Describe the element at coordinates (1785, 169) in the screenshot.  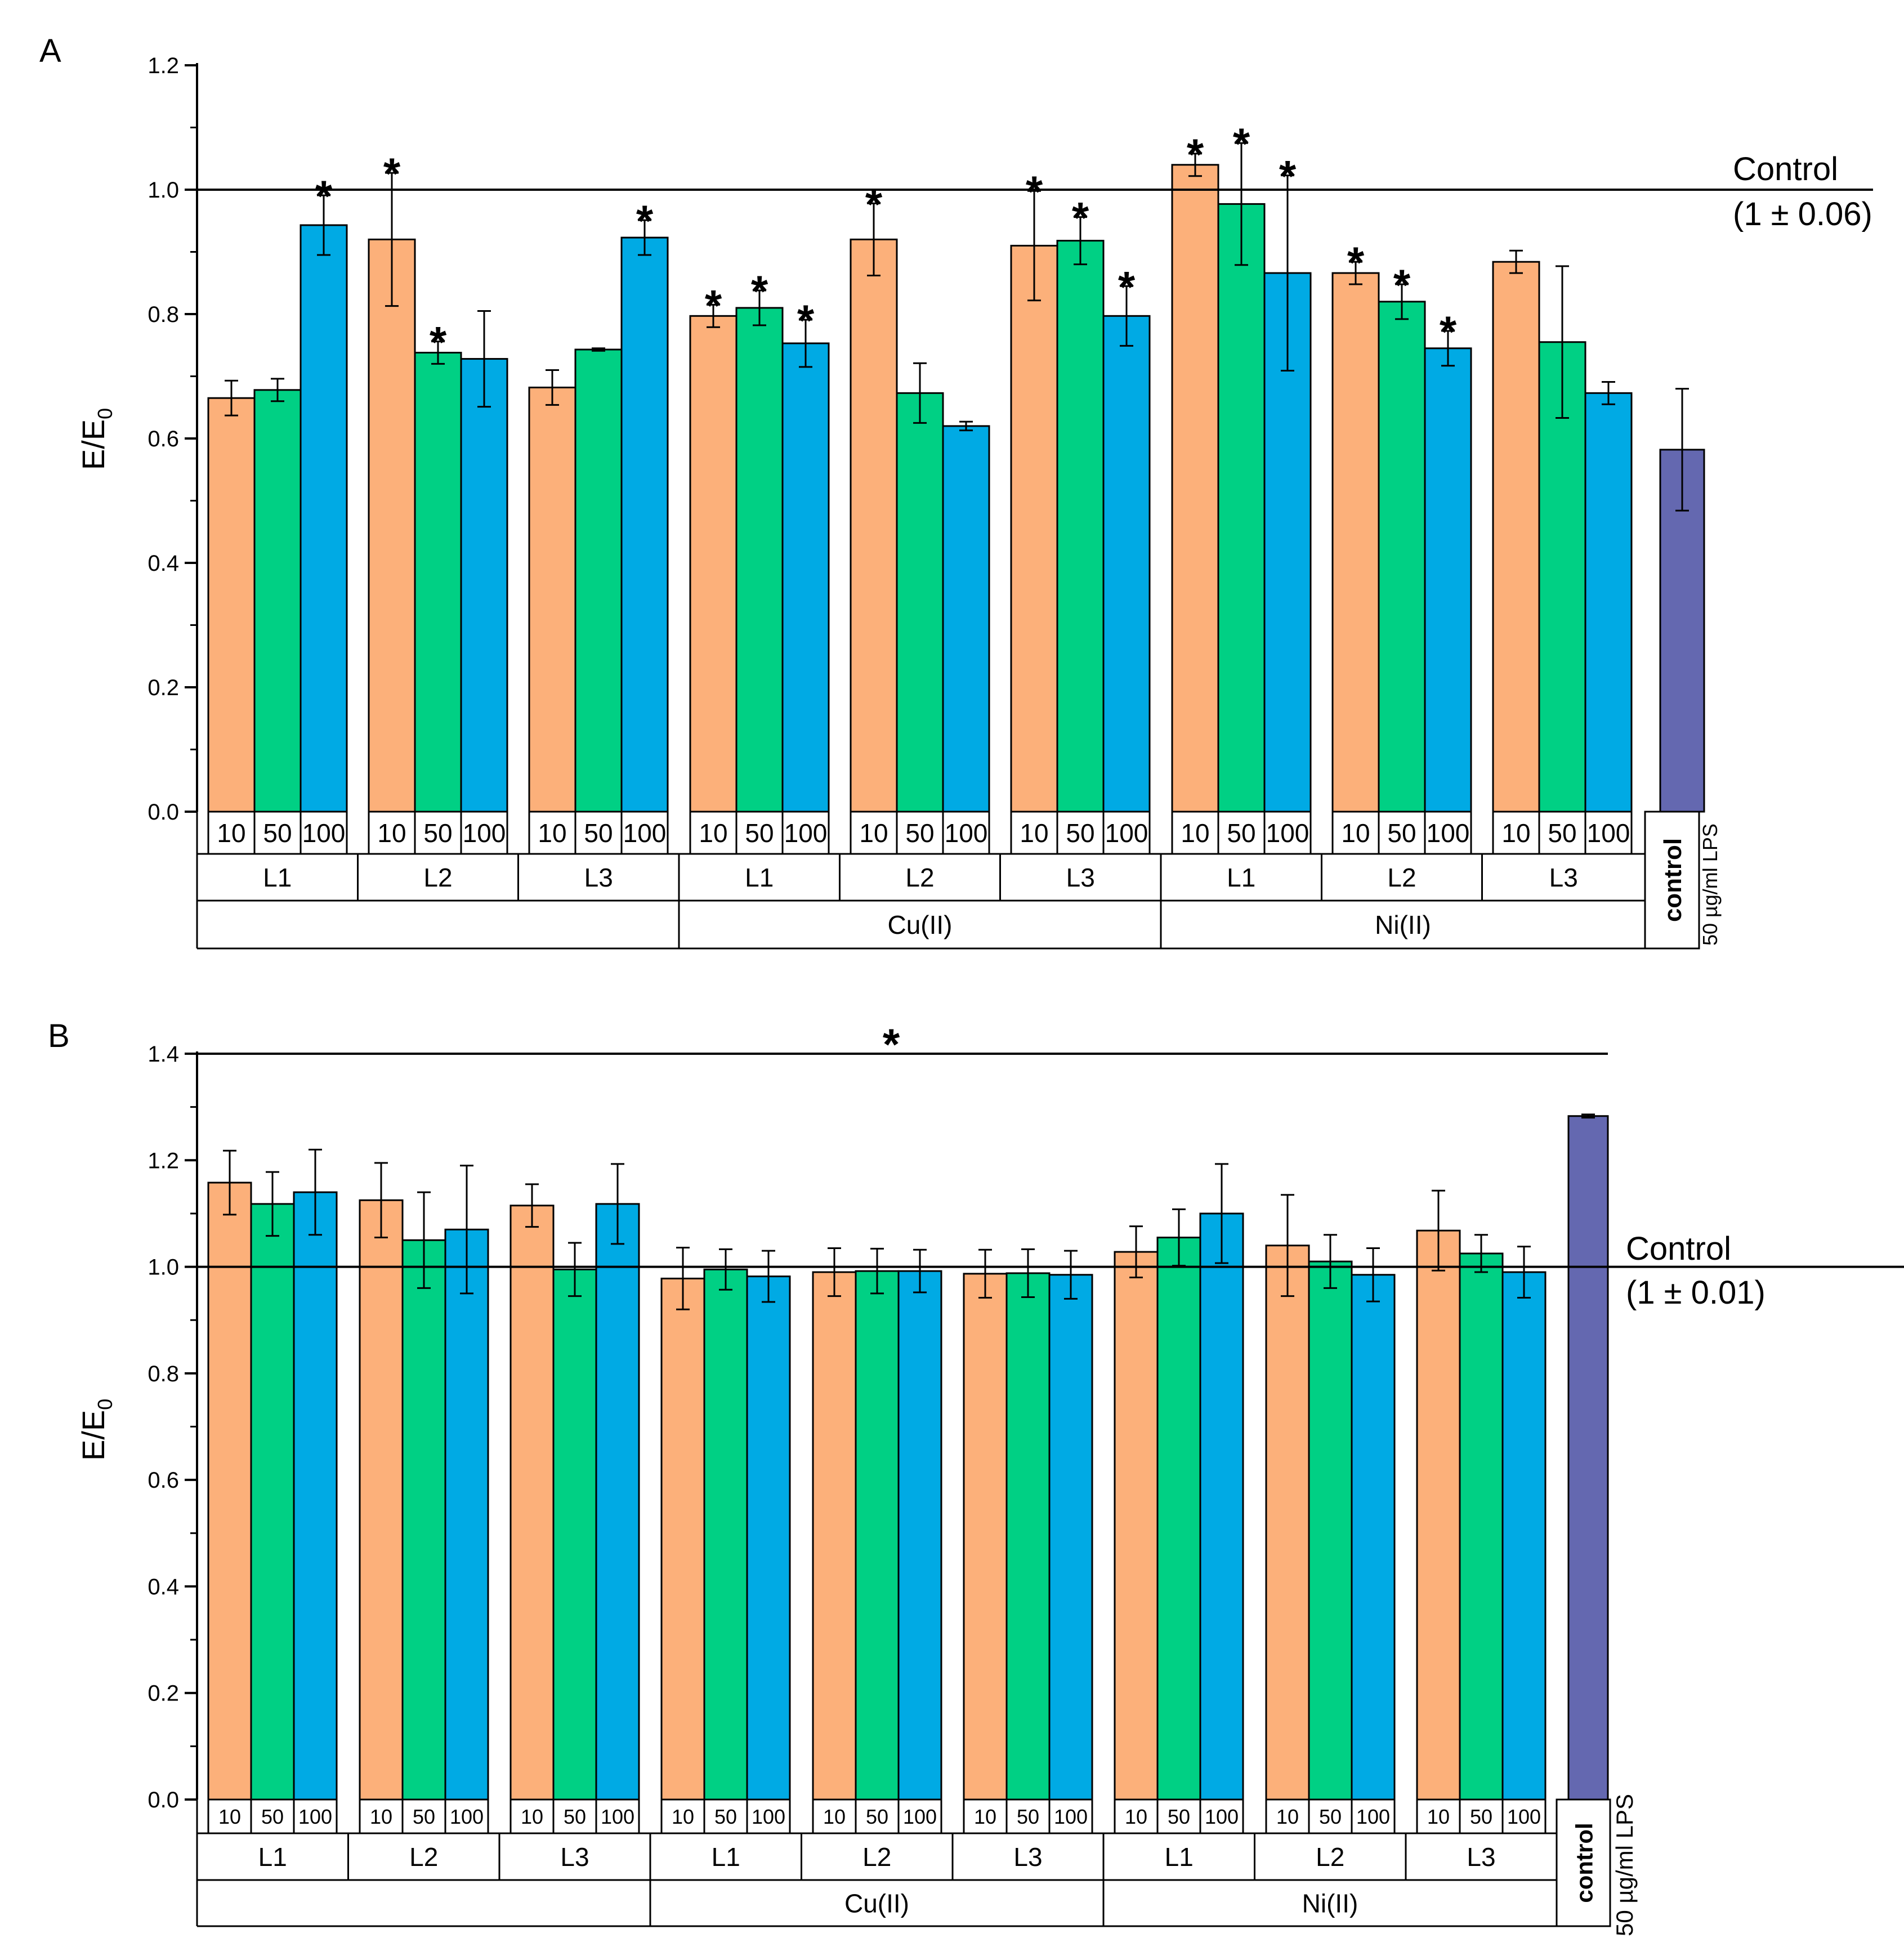
I see `reference-label: Control` at that location.